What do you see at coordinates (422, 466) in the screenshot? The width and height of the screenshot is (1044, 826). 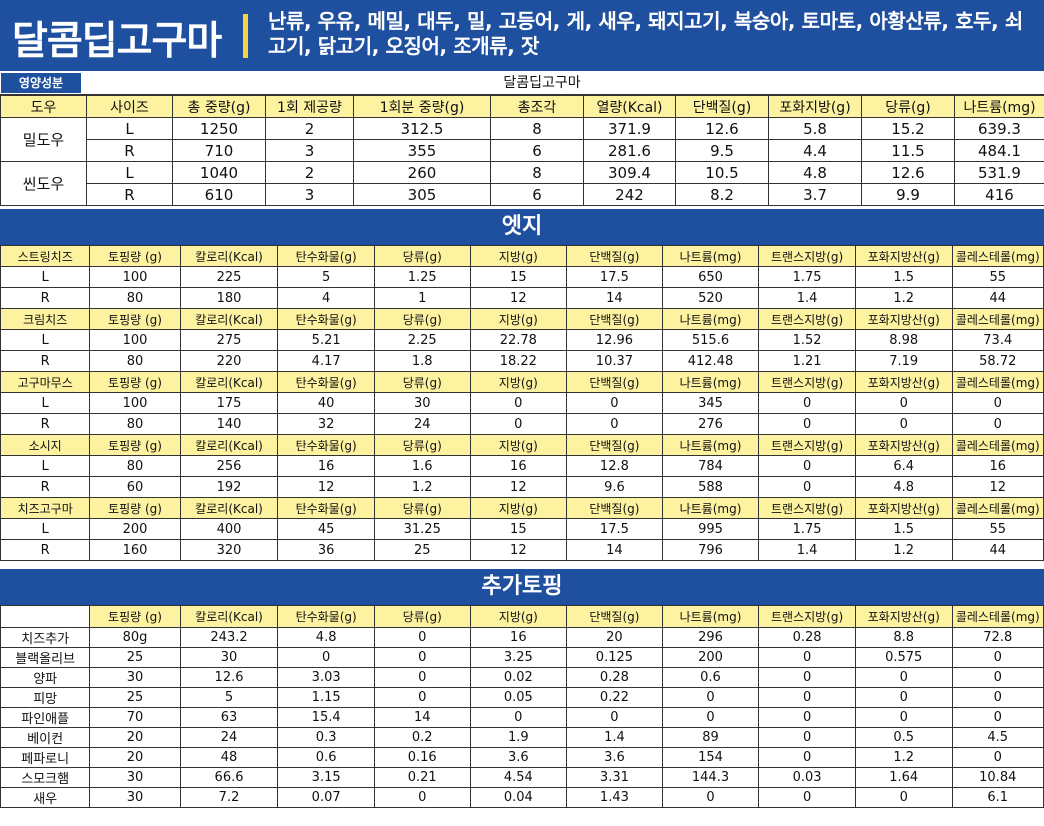 I see `table-cell: 1.6` at bounding box center [422, 466].